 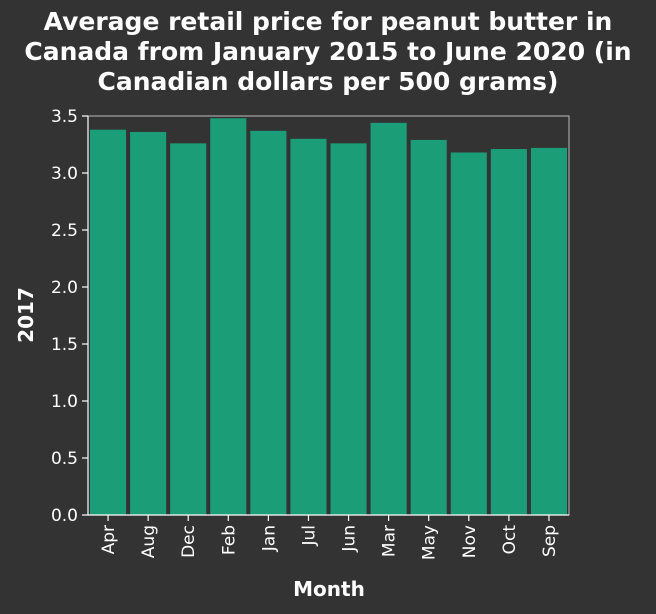 What do you see at coordinates (268, 322) in the screenshot?
I see `bar-jan` at bounding box center [268, 322].